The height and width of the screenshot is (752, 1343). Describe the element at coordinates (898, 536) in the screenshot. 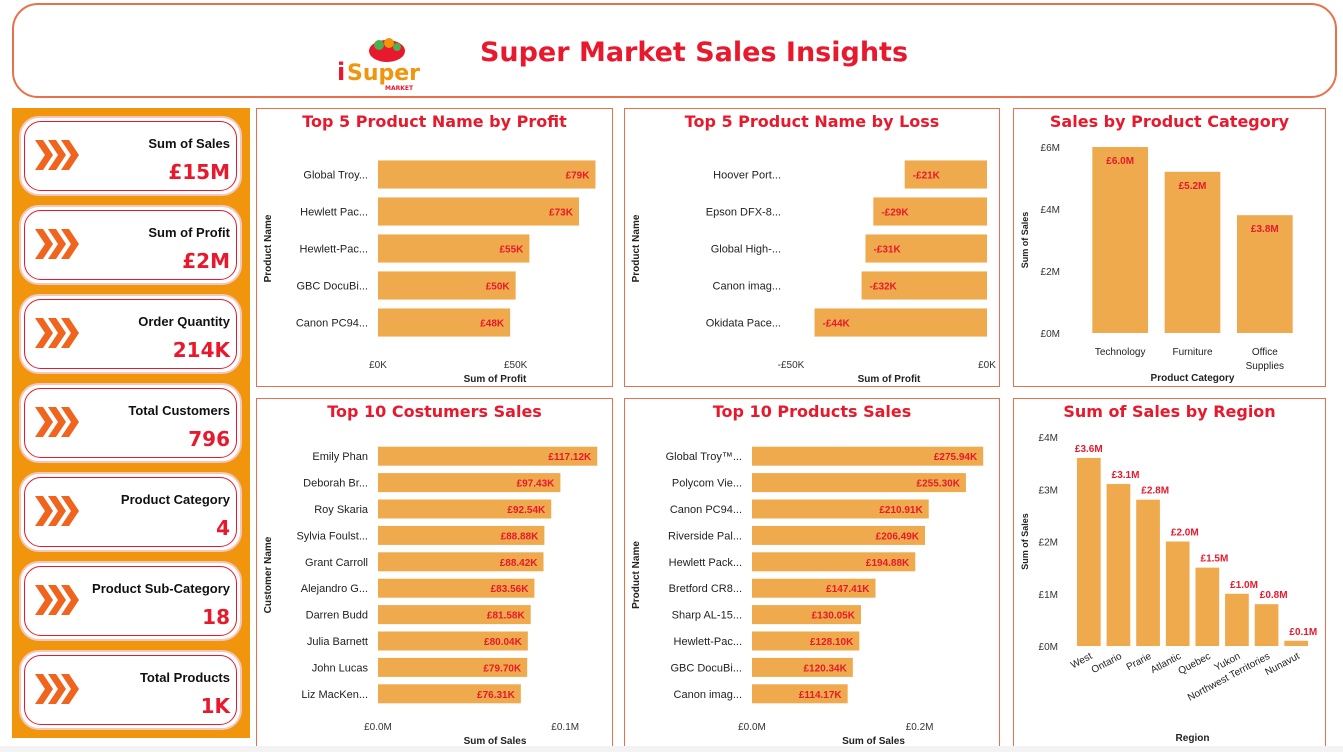

I see `data-label: £206.49K` at that location.